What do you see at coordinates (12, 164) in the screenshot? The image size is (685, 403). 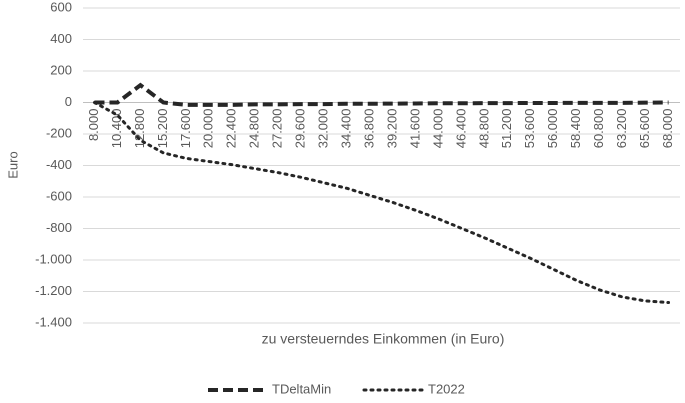 I see `y-axis-title: Euro` at bounding box center [12, 164].